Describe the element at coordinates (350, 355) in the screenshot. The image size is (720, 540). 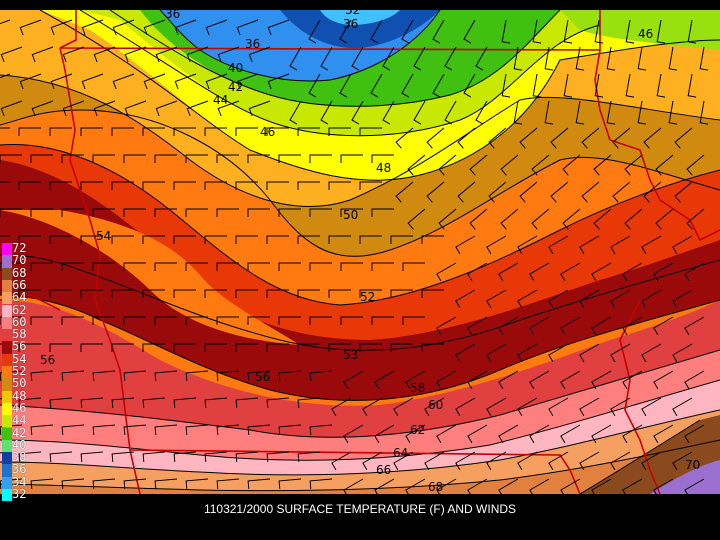
I see `contour-label: 53` at that location.